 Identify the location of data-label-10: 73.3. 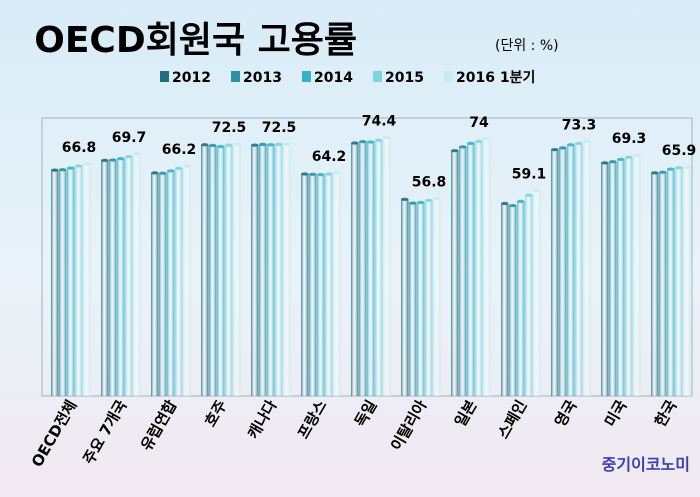
(579, 125).